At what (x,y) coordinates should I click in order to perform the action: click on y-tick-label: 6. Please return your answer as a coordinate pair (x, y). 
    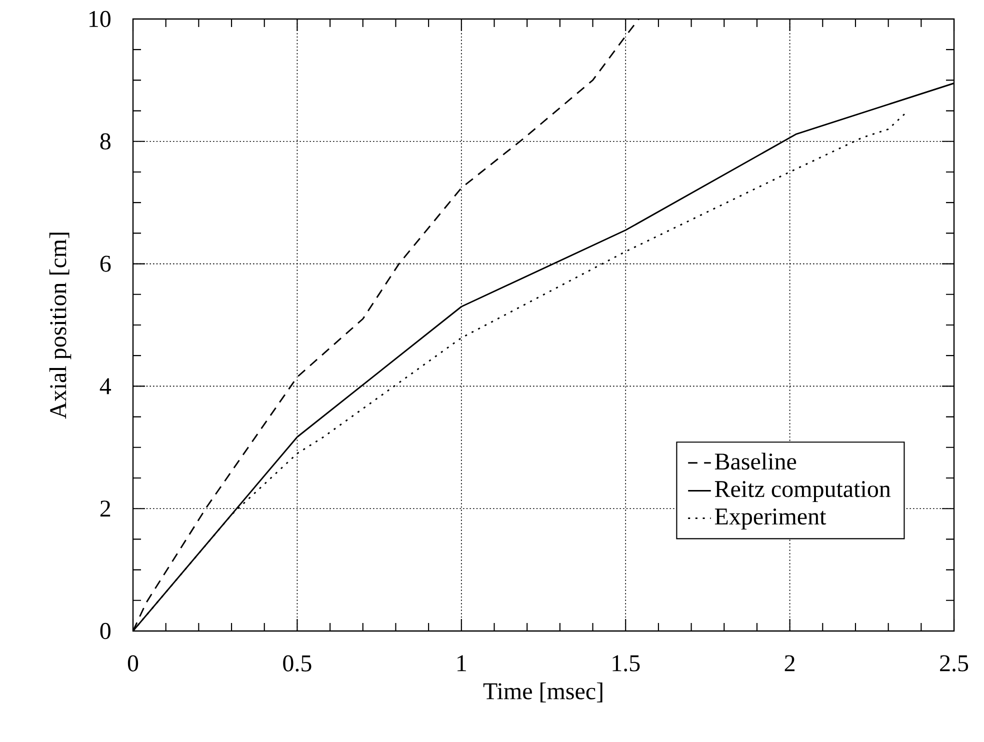
    Looking at the image, I should click on (105, 264).